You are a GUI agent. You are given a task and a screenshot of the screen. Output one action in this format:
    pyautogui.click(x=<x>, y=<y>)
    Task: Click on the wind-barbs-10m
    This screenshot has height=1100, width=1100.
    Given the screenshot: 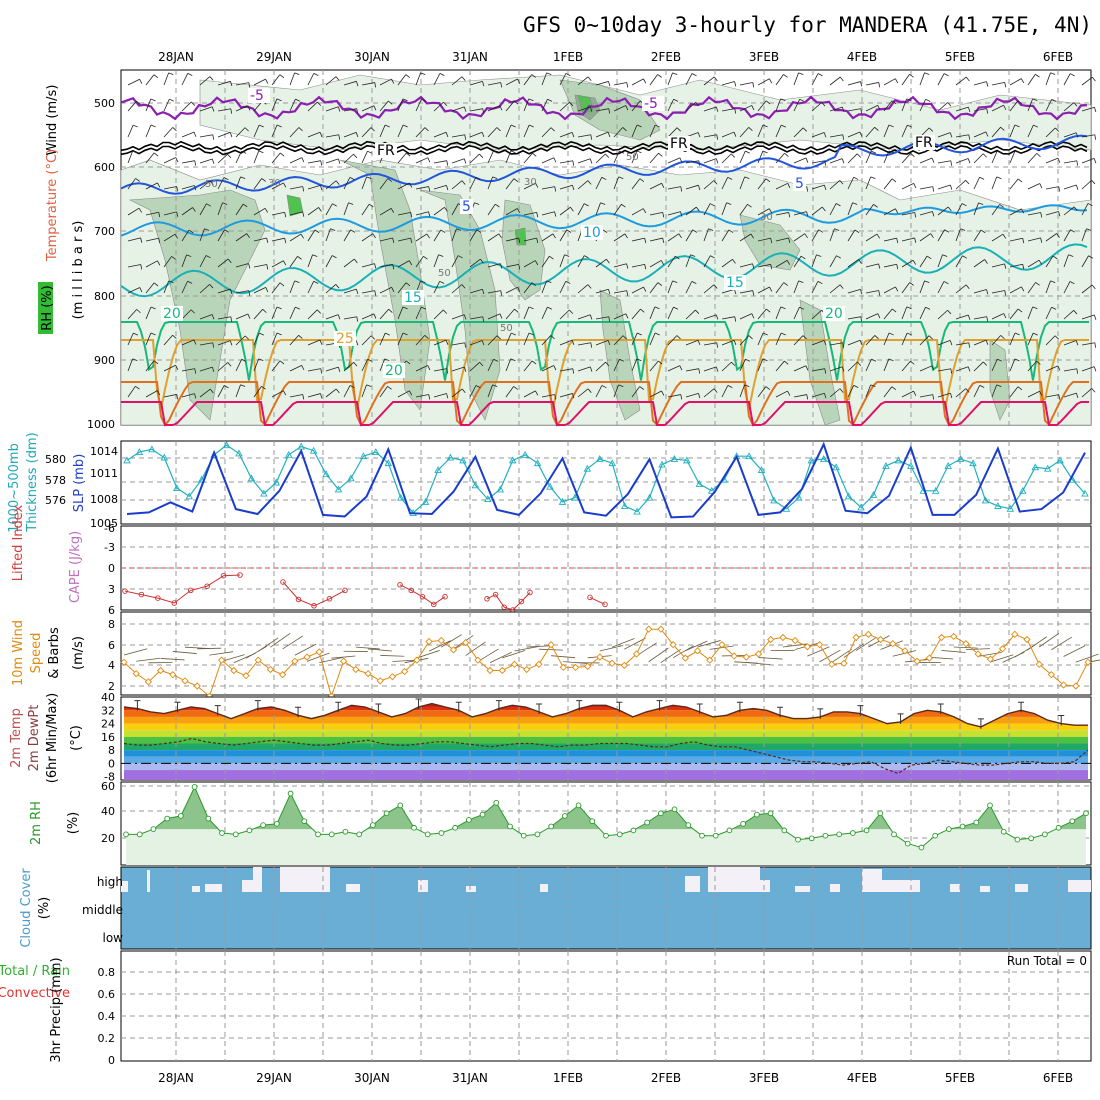 What is the action you would take?
    pyautogui.click(x=611, y=649)
    